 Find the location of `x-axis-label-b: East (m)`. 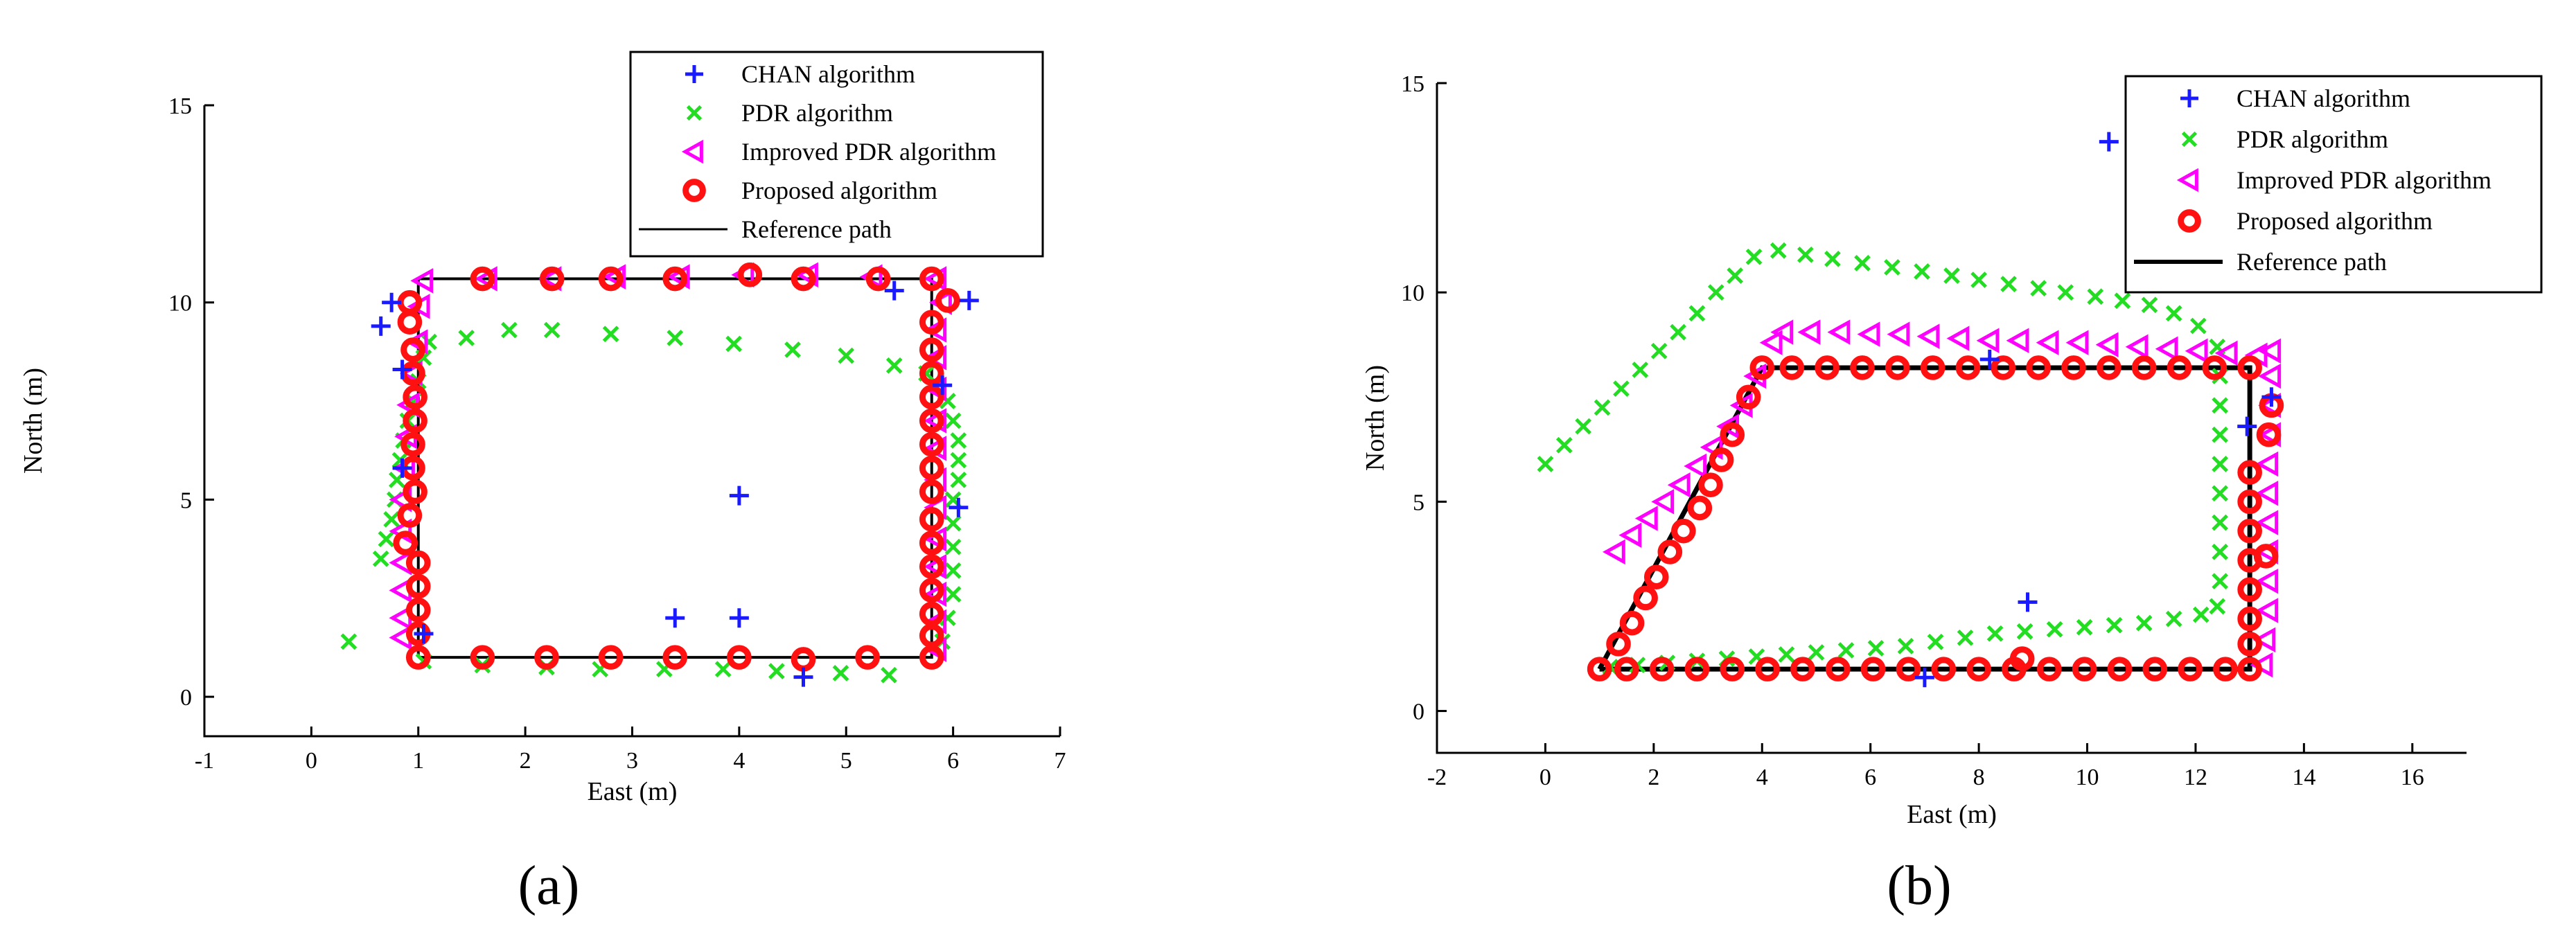

x-axis-label-b: East (m) is located at coordinates (1952, 814).